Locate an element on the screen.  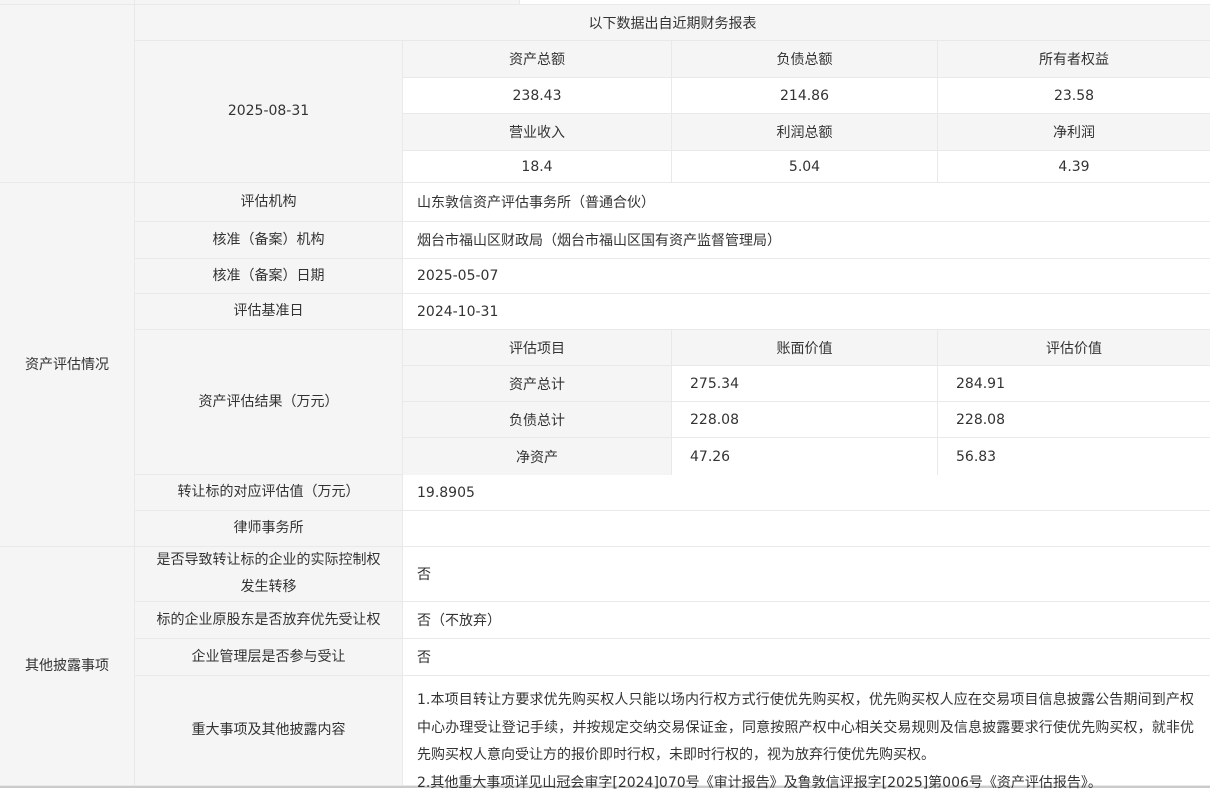
control-transfer-label: 是否导致转让标的企业的实际控制权发生转移 is located at coordinates (269, 574).